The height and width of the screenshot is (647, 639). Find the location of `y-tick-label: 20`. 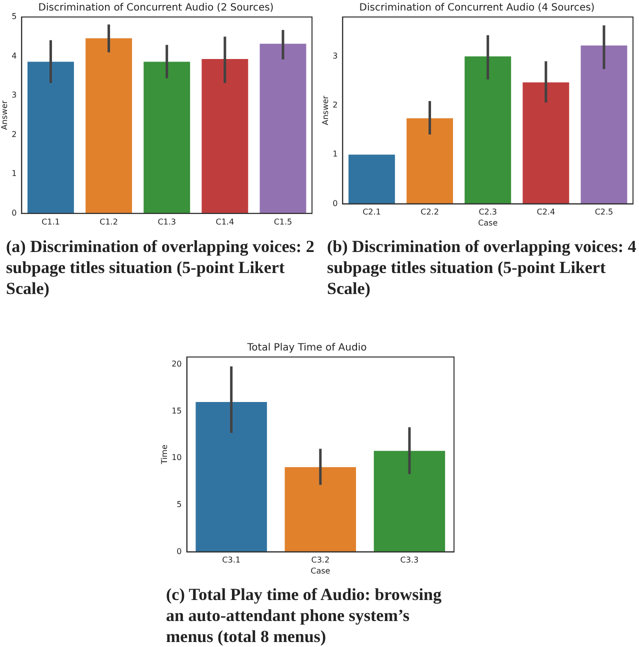

y-tick-label: 20 is located at coordinates (177, 364).